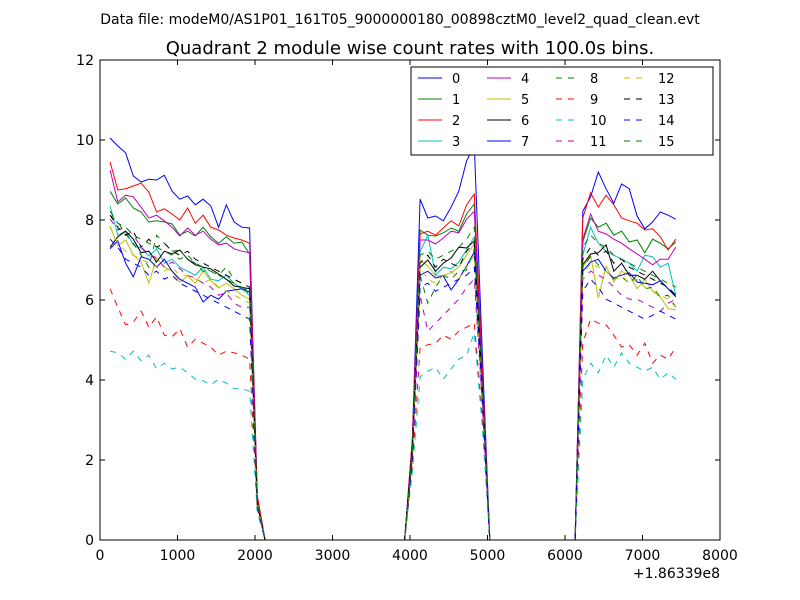 Image resolution: width=800 pixels, height=600 pixels. What do you see at coordinates (456, 121) in the screenshot?
I see `legend-label-2: 2` at bounding box center [456, 121].